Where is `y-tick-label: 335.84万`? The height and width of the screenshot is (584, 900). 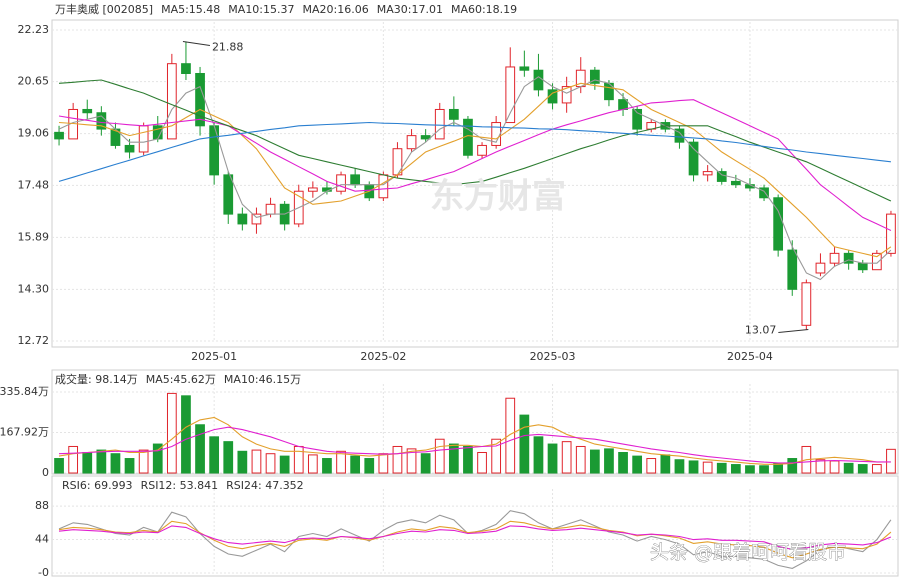
y-tick-label: 335.84万 is located at coordinates (24, 391).